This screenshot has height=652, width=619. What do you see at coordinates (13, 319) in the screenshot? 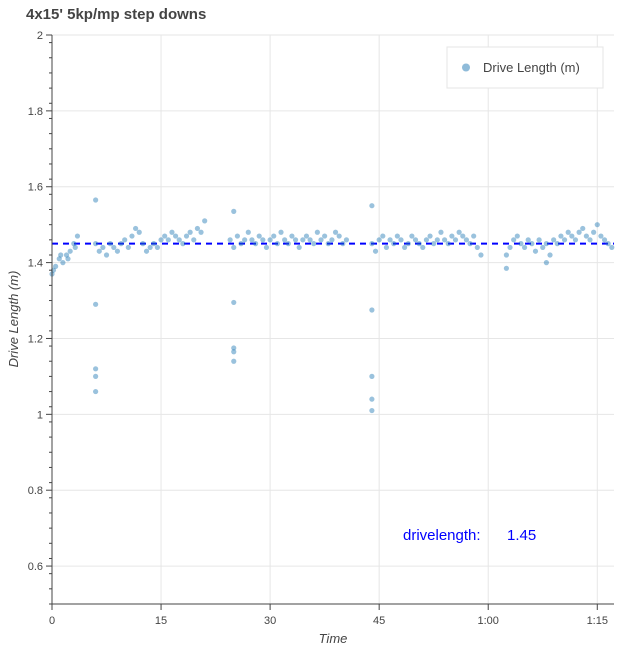
I see `y-axis-label: Drive Length (m)` at bounding box center [13, 319].